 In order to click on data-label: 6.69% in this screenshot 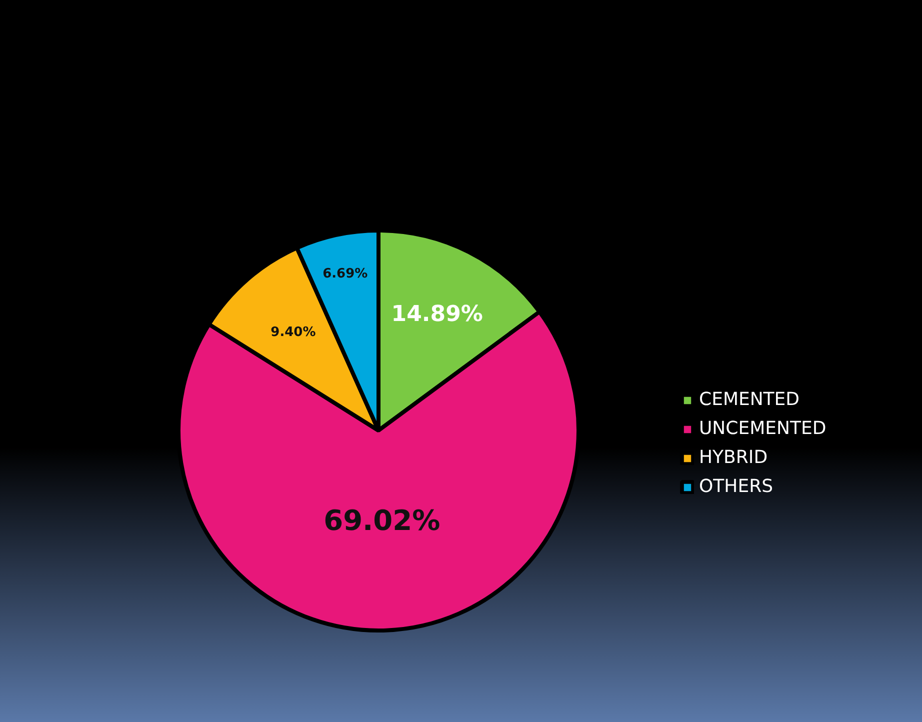, I will do `click(345, 274)`.